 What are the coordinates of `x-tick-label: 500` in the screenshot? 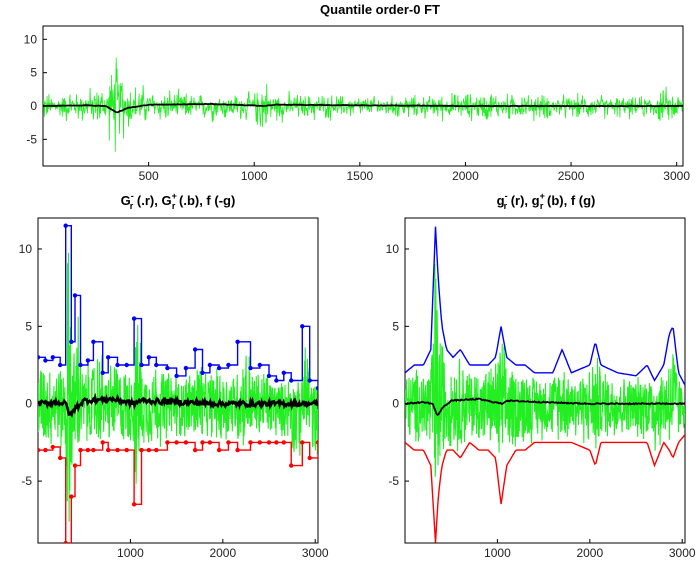 It's located at (149, 176).